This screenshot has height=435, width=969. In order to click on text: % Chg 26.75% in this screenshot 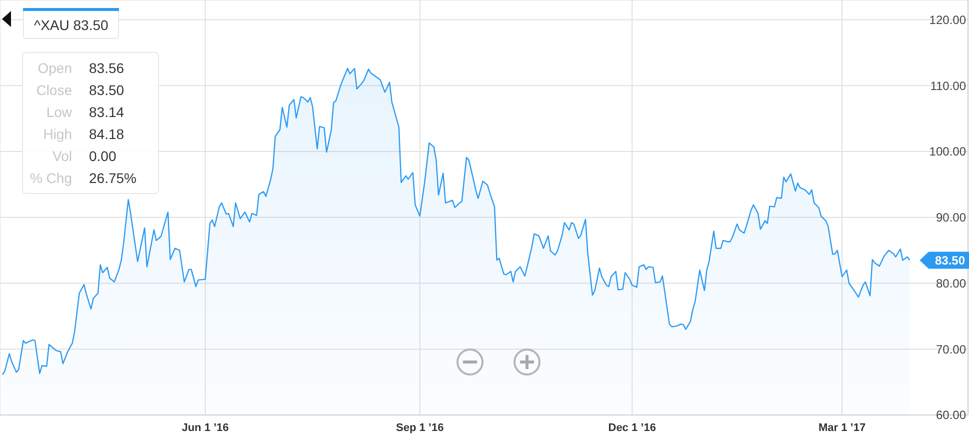, I will do `click(83, 178)`.